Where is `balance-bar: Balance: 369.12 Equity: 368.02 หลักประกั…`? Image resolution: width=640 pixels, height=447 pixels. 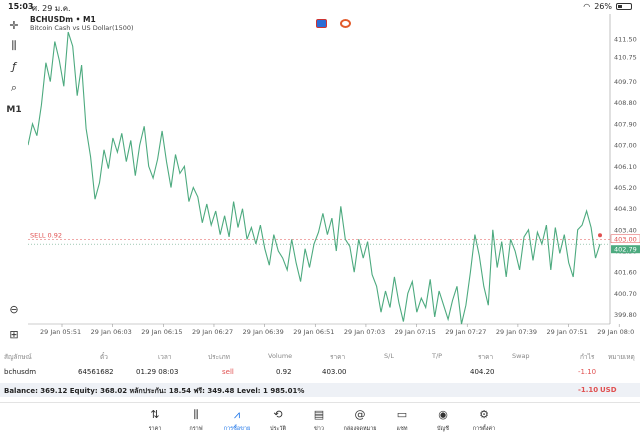 balance-bar: Balance: 369.12 Equity: 368.02 หลักประกั… is located at coordinates (320, 390).